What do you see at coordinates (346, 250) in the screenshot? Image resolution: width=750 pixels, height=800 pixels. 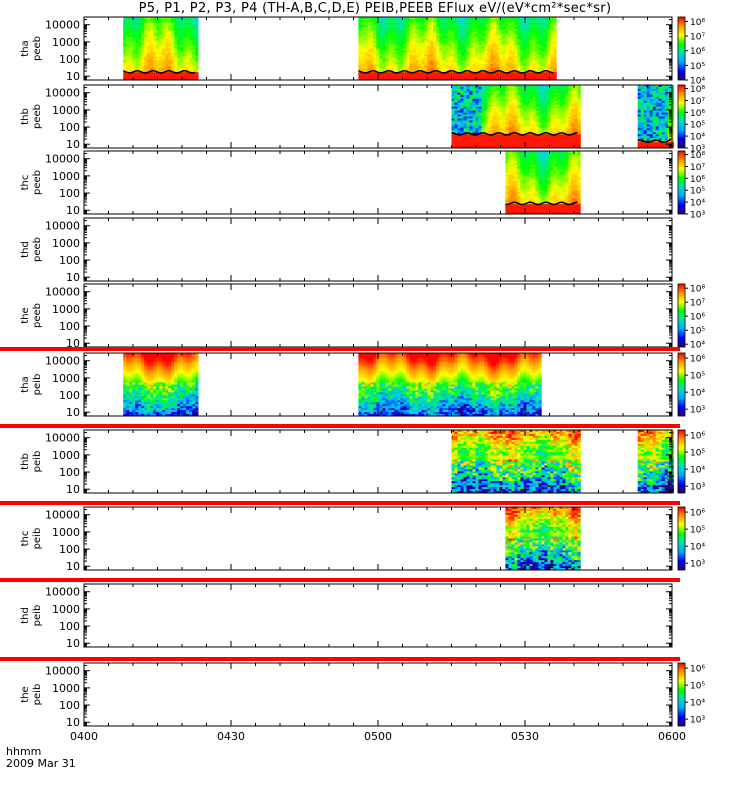 I see `panel-thd-peeb: 10 100 1000 10000 thd peeb` at bounding box center [346, 250].